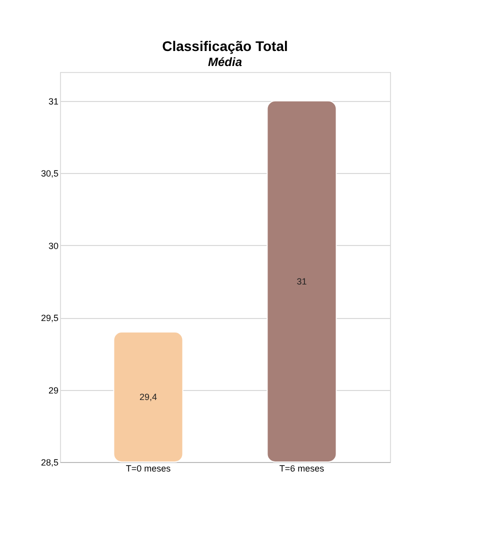 This screenshot has width=494, height=550. What do you see at coordinates (302, 469) in the screenshot?
I see `x-tick-label: T=6 meses` at bounding box center [302, 469].